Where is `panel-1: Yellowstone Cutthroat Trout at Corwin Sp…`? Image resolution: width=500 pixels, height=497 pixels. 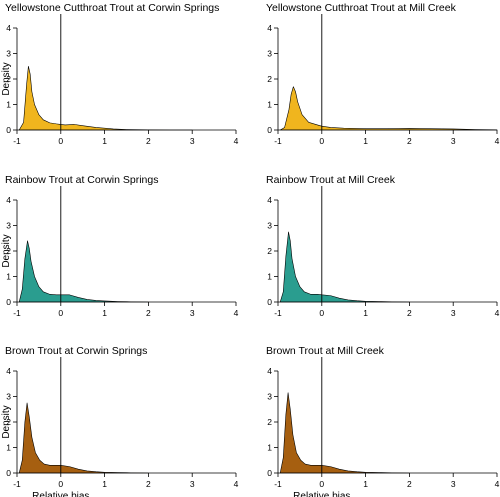
panel-1: Yellowstone Cutthroat Trout at Corwin Sp… is located at coordinates (120, 74).